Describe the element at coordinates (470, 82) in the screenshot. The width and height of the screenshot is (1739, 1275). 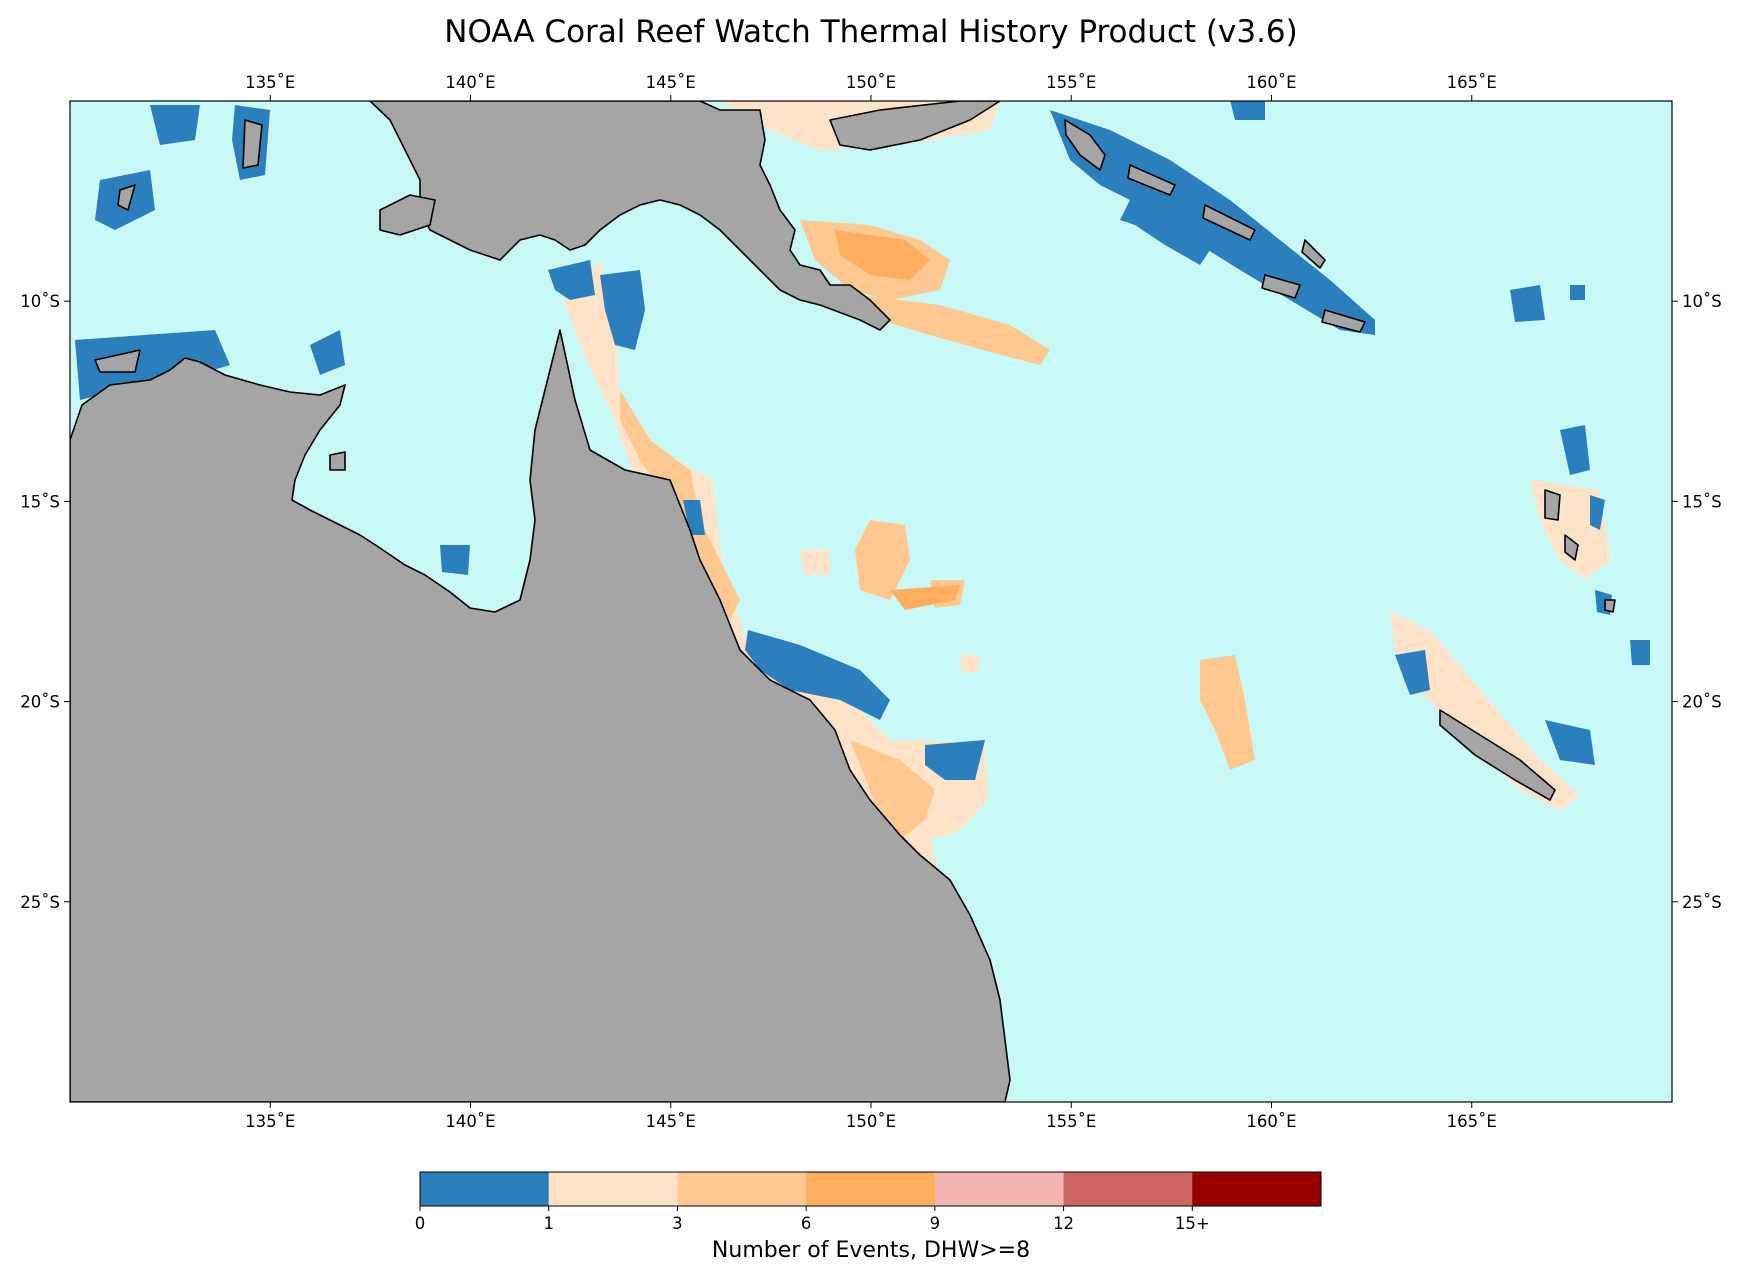
I see `lon-tick-label-top: 140˚E` at that location.